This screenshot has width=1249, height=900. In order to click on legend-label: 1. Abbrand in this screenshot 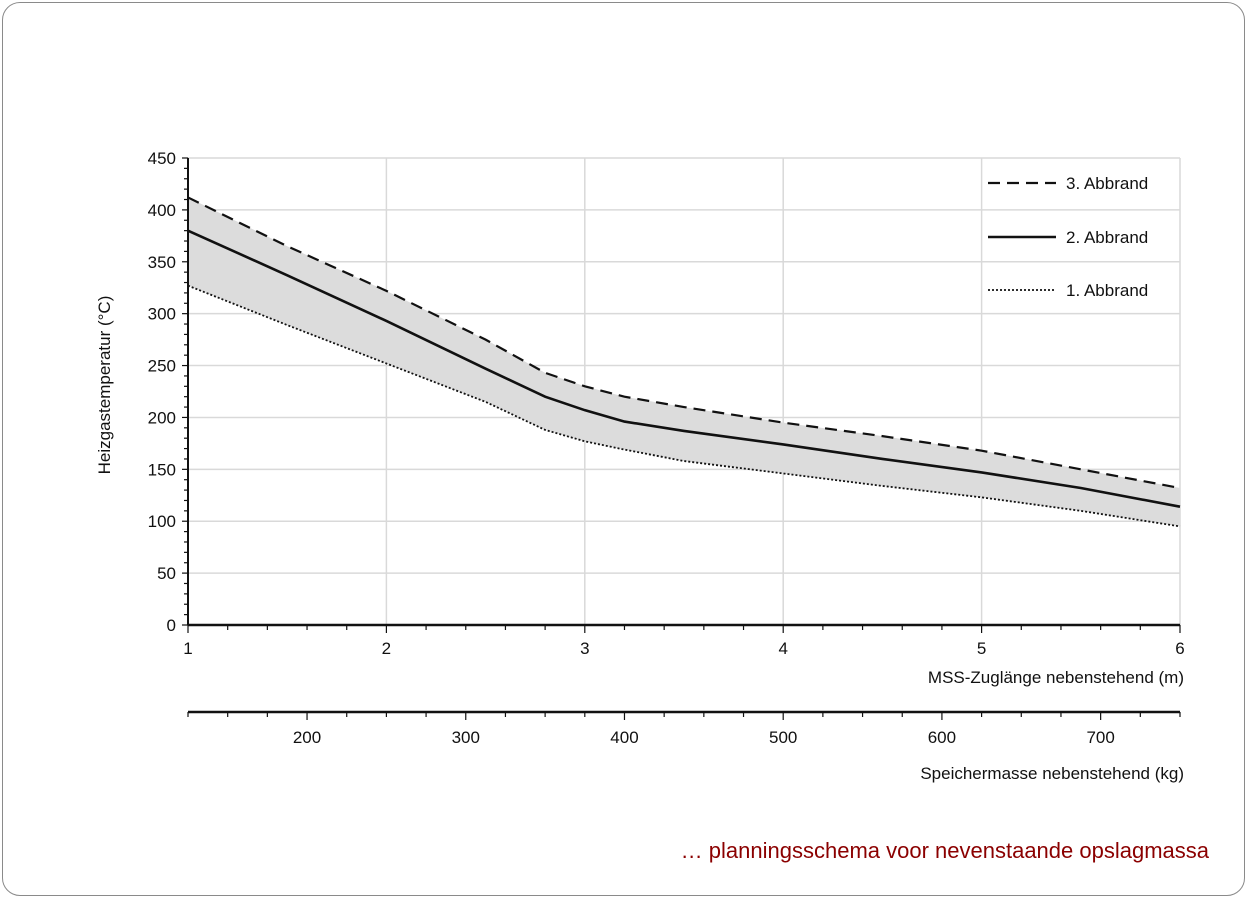, I will do `click(1107, 290)`.